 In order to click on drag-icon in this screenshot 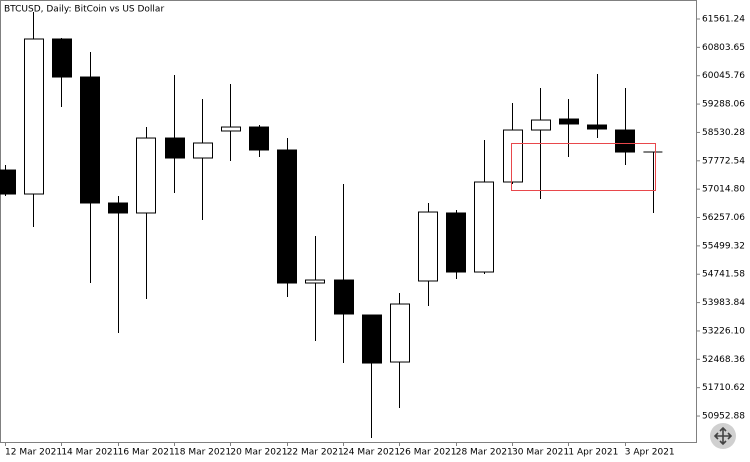, I will do `click(723, 436)`.